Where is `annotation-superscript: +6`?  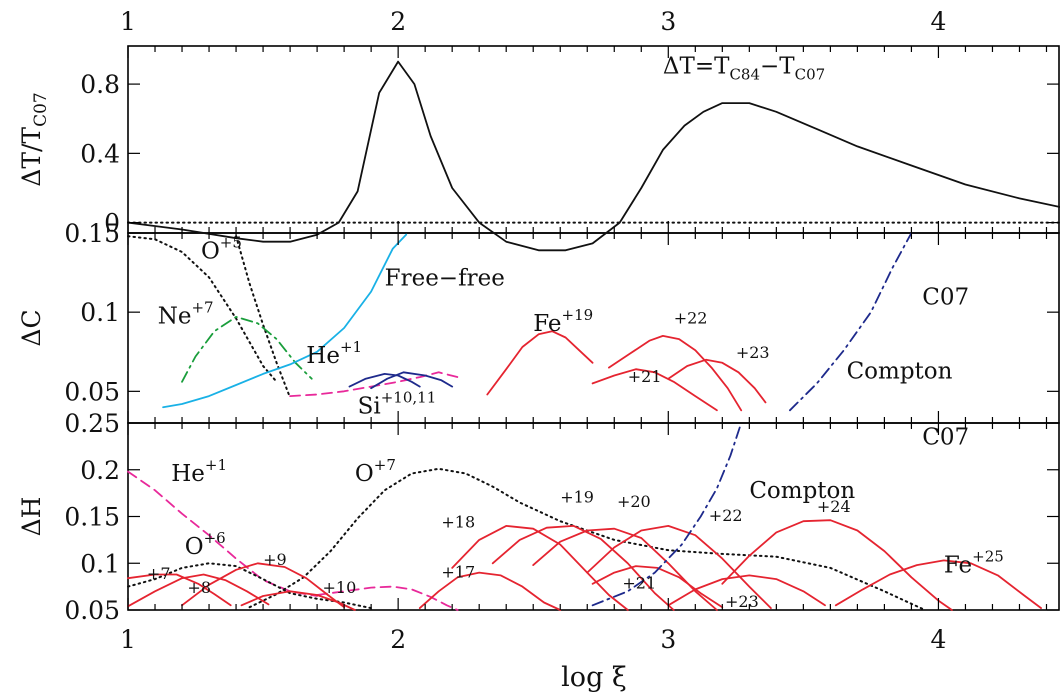 annotation-superscript: +6 is located at coordinates (215, 538).